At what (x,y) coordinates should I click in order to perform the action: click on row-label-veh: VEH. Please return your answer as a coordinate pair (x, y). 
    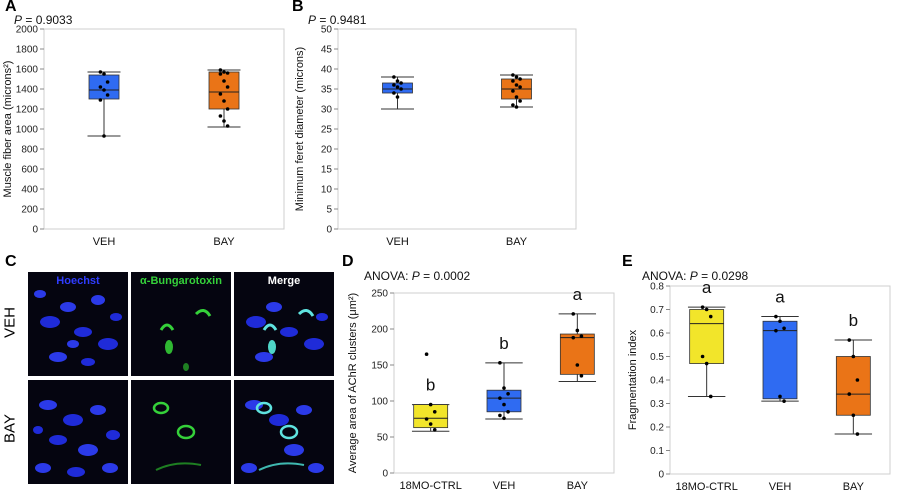
    Looking at the image, I should click on (10, 322).